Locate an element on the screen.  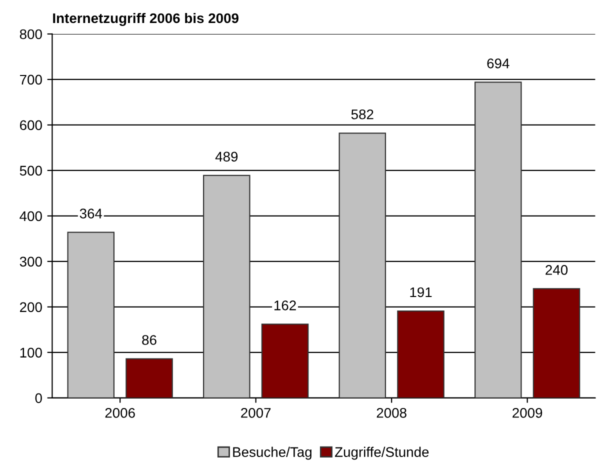
data-label: 191 is located at coordinates (421, 292).